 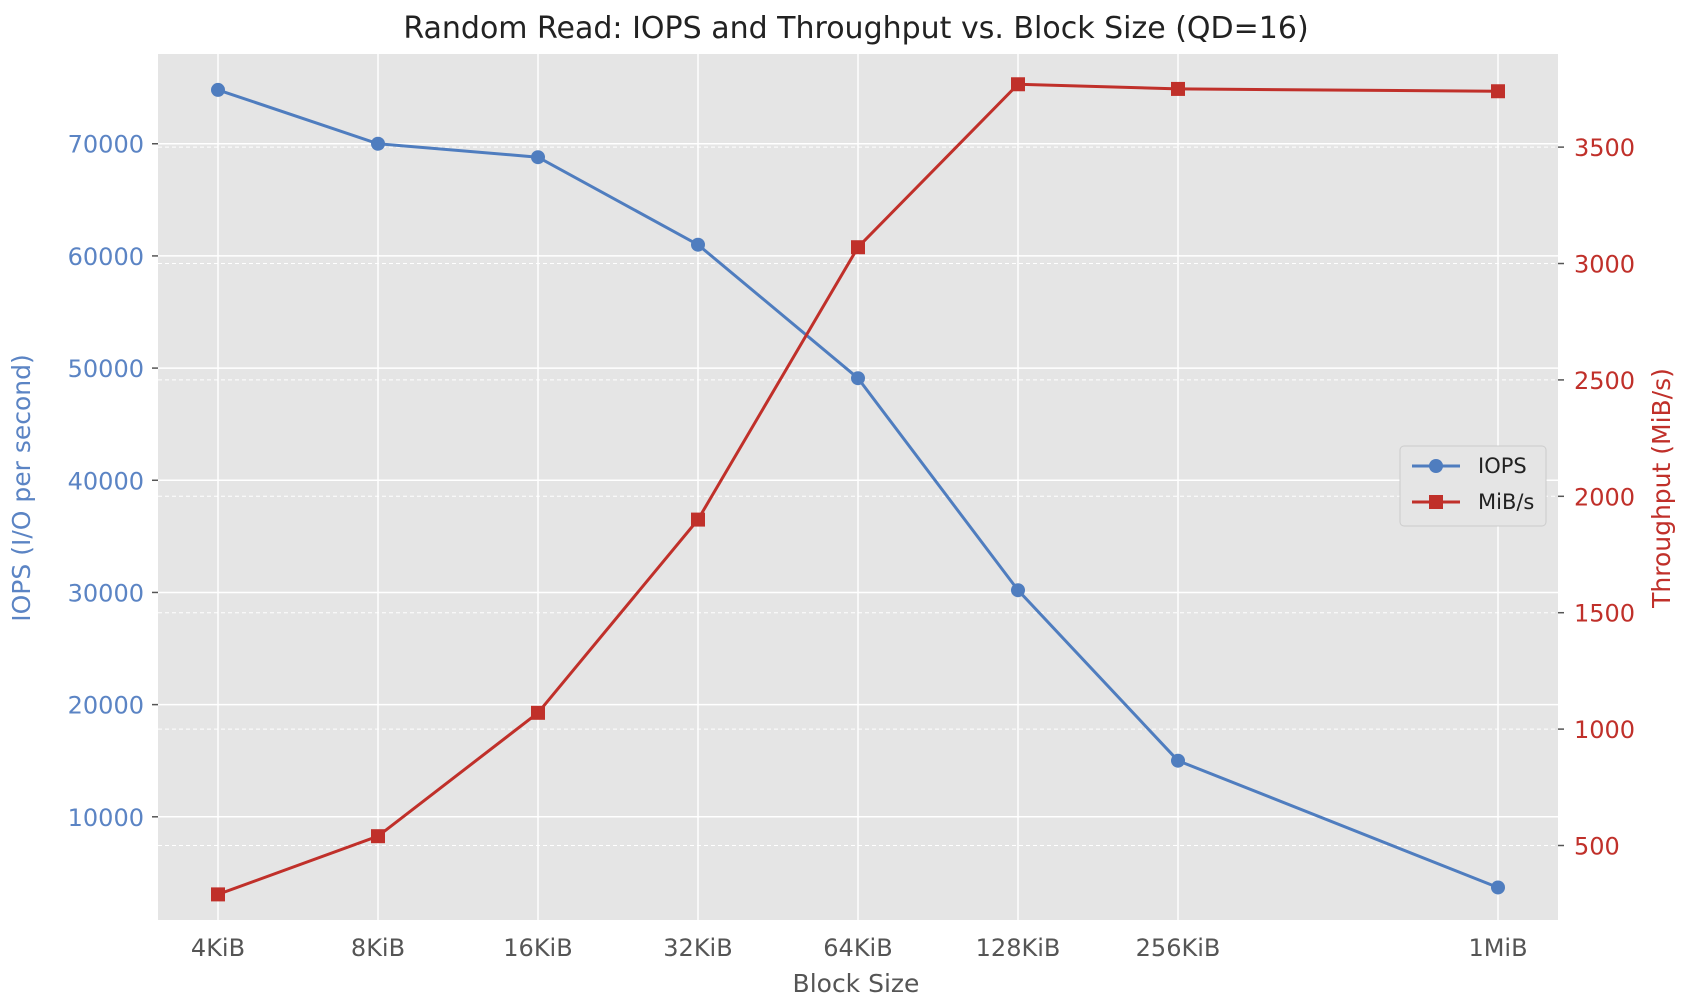 What do you see at coordinates (106, 818) in the screenshot?
I see `y-tick-label-left: 10000` at bounding box center [106, 818].